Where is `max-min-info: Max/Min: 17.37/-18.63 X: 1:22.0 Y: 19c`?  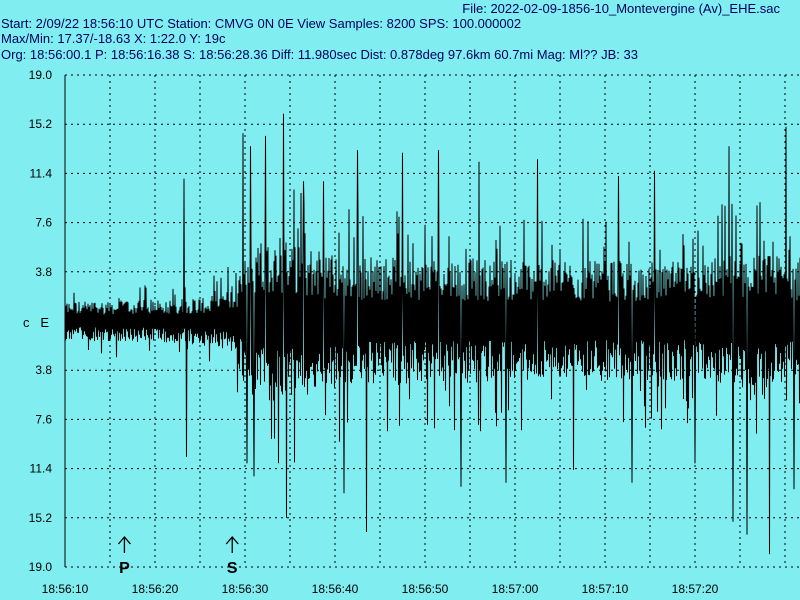 max-min-info: Max/Min: 17.37/-18.63 X: 1:22.0 Y: 19c is located at coordinates (113, 38).